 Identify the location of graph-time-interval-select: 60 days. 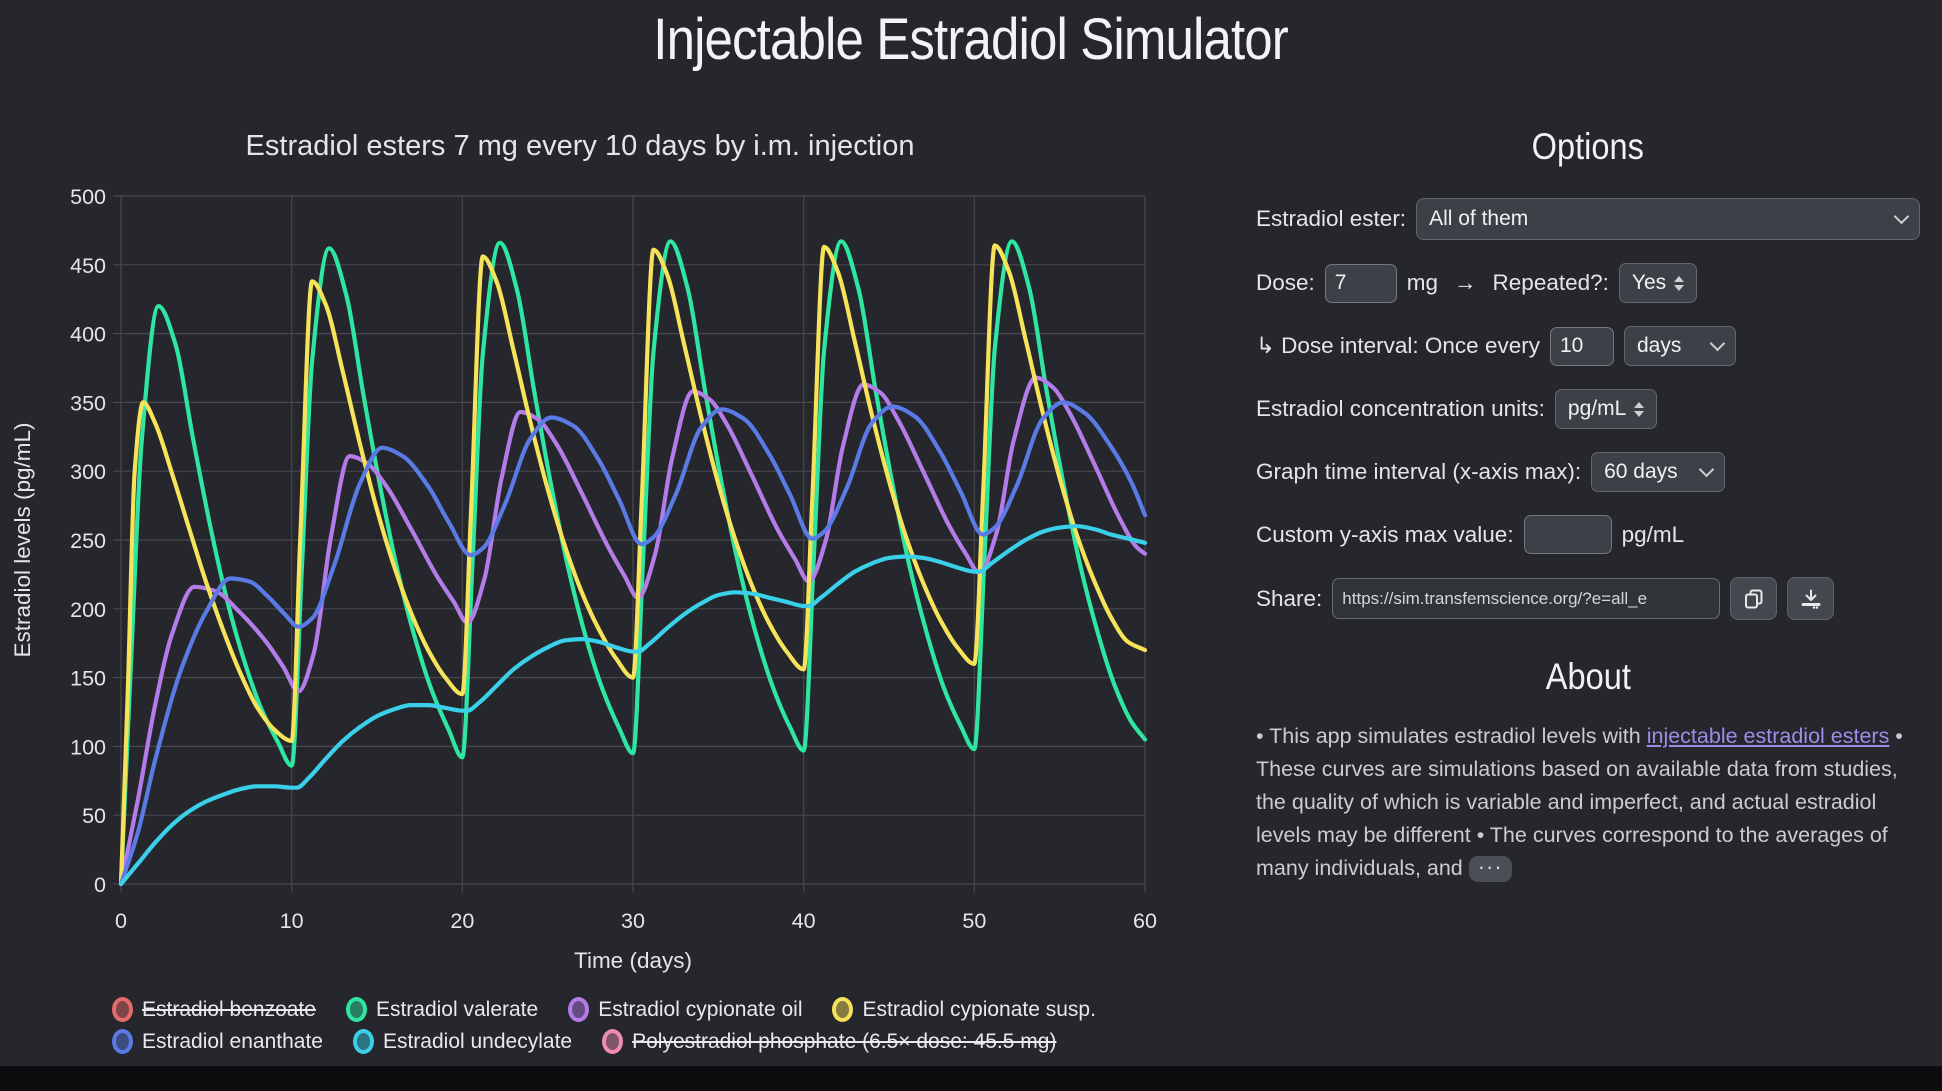
(1658, 472).